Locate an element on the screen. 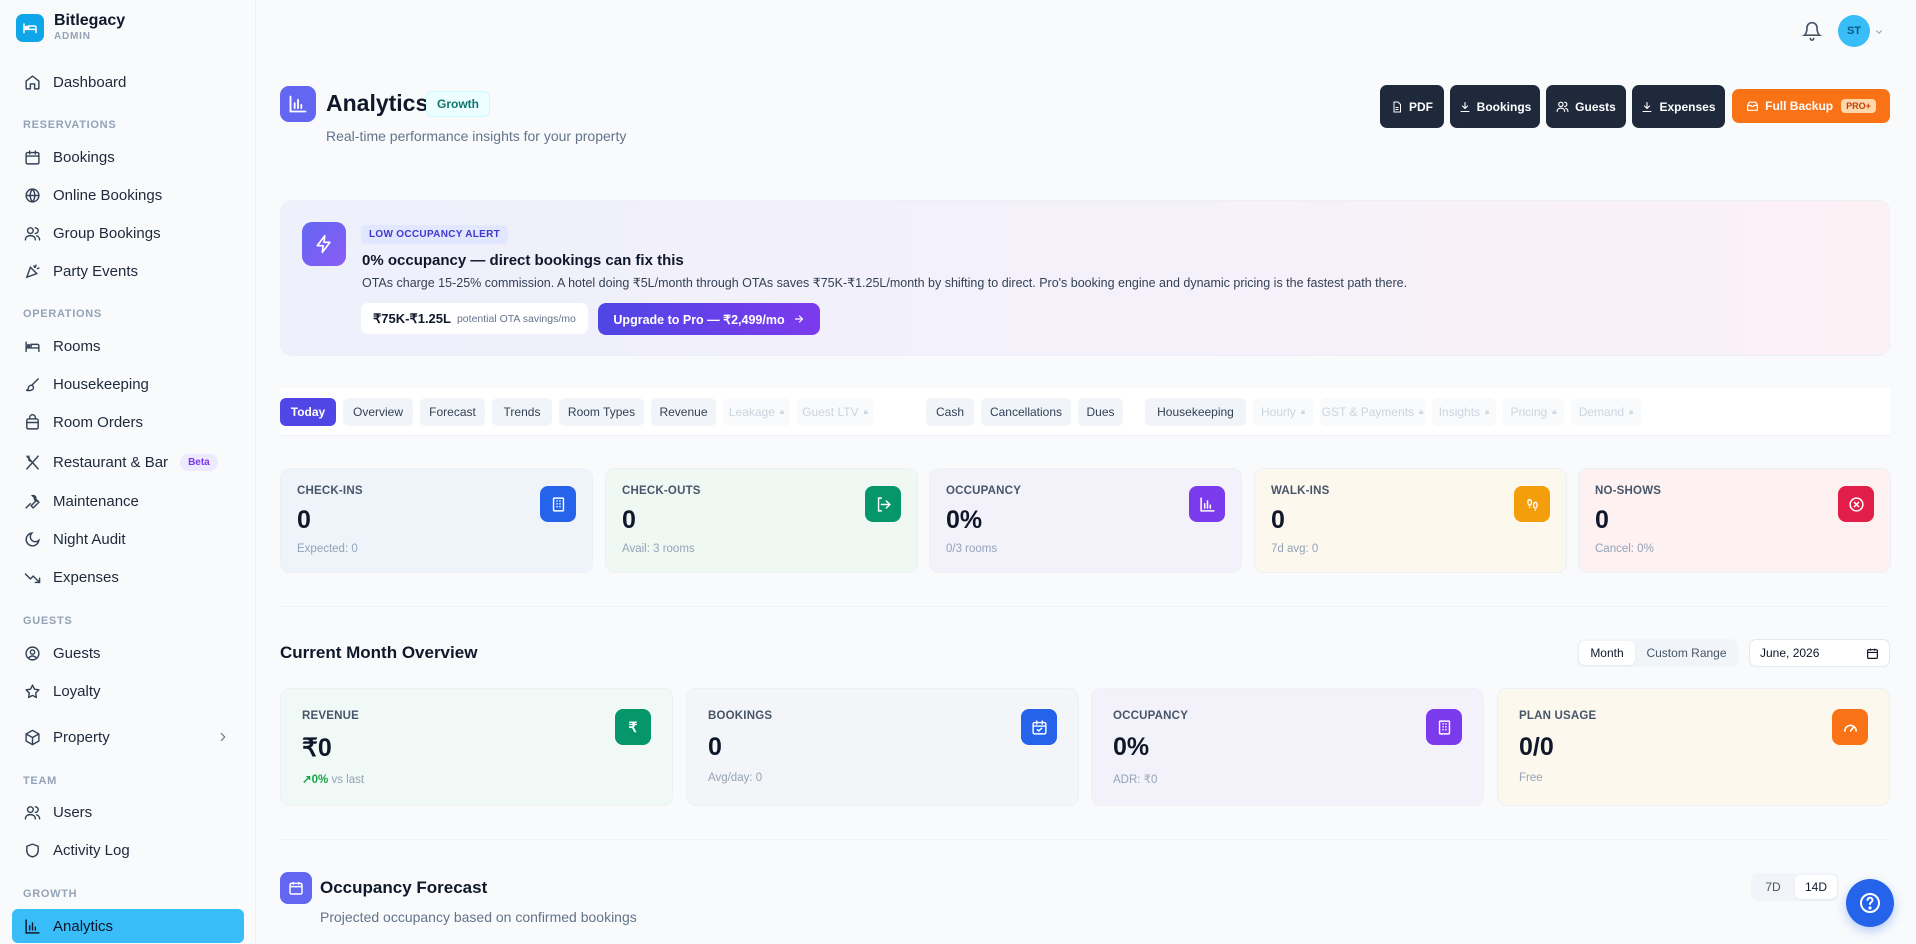 The image size is (1916, 944). stat-label: NO-SHOWS is located at coordinates (1628, 491).